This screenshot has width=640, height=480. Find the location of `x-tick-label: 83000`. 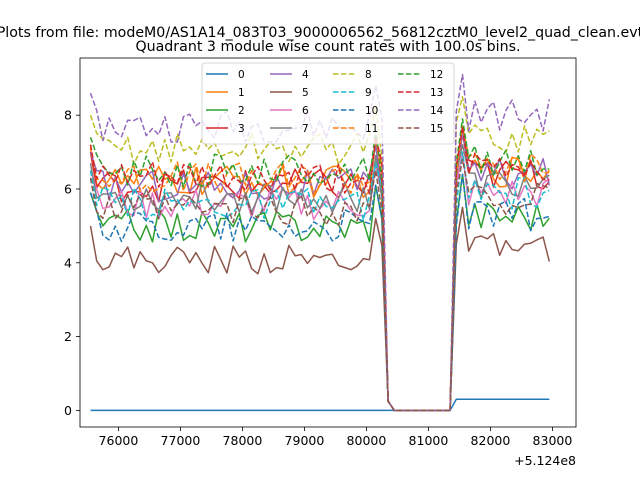

x-tick-label: 83000 is located at coordinates (553, 440).